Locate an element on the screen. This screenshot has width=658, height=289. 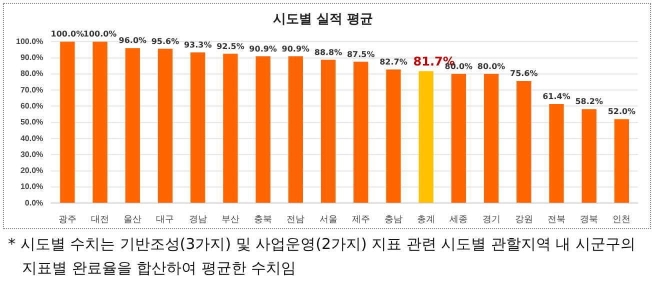
y-tick-label: 70.0% is located at coordinates (32, 89).